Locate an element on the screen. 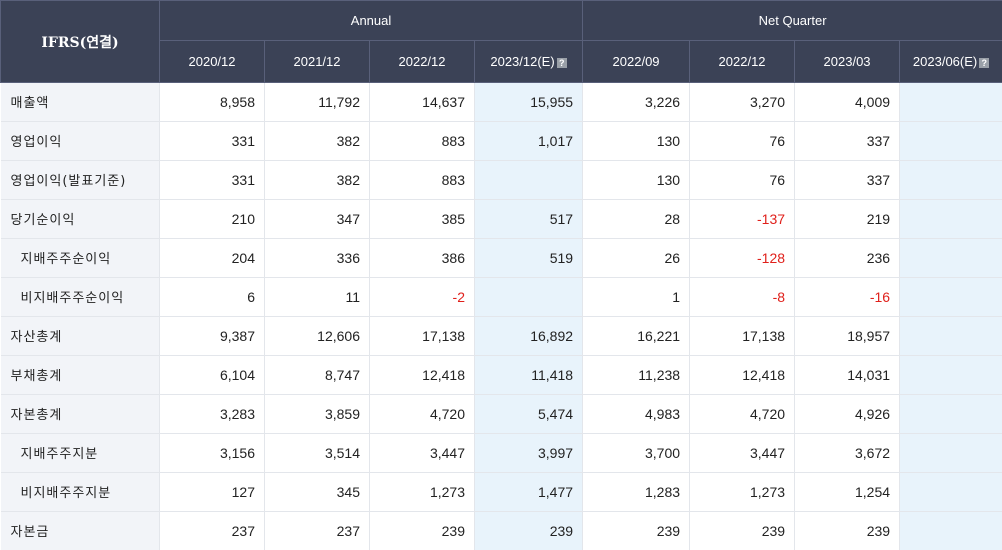 Image resolution: width=1002 pixels, height=550 pixels. row-label: 매출액 is located at coordinates (80, 102).